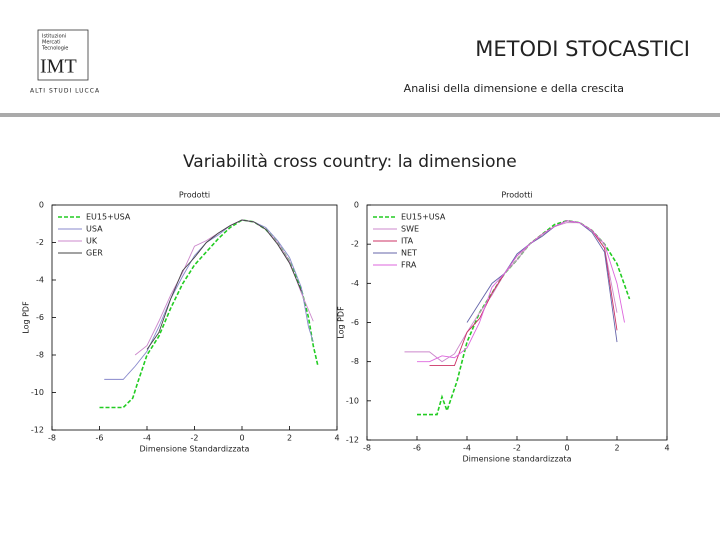 The width and height of the screenshot is (720, 540). What do you see at coordinates (94, 229) in the screenshot?
I see `legend-label: USA` at bounding box center [94, 229].